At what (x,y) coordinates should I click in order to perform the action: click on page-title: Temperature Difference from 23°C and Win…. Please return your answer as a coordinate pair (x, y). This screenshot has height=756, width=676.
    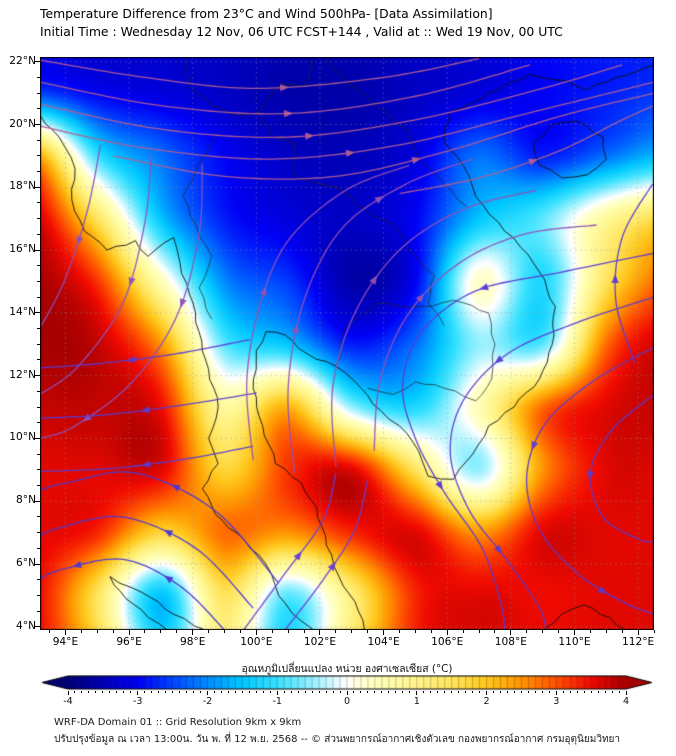
    Looking at the image, I should click on (266, 13).